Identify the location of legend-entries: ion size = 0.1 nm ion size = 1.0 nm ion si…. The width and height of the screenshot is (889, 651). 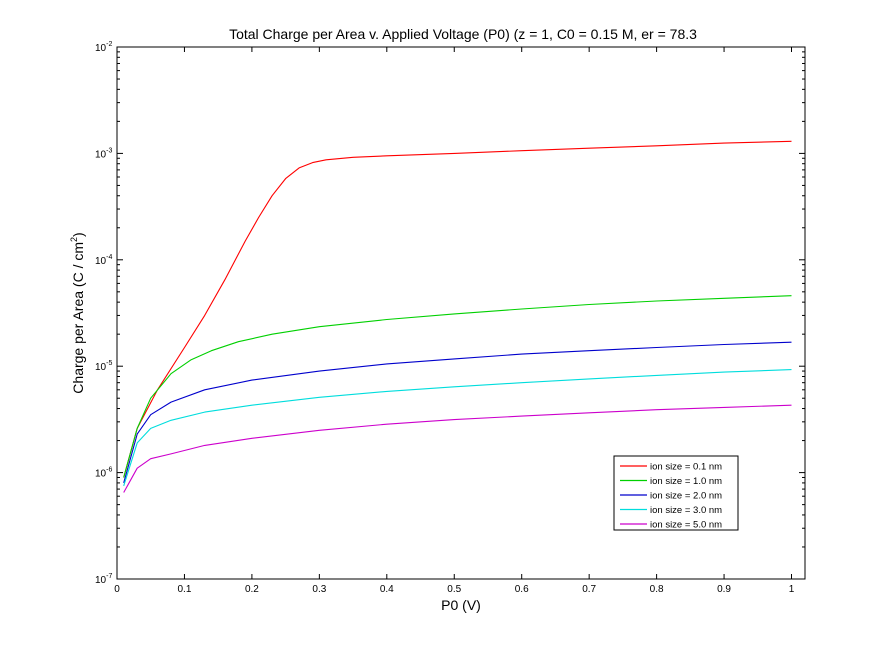
(671, 496).